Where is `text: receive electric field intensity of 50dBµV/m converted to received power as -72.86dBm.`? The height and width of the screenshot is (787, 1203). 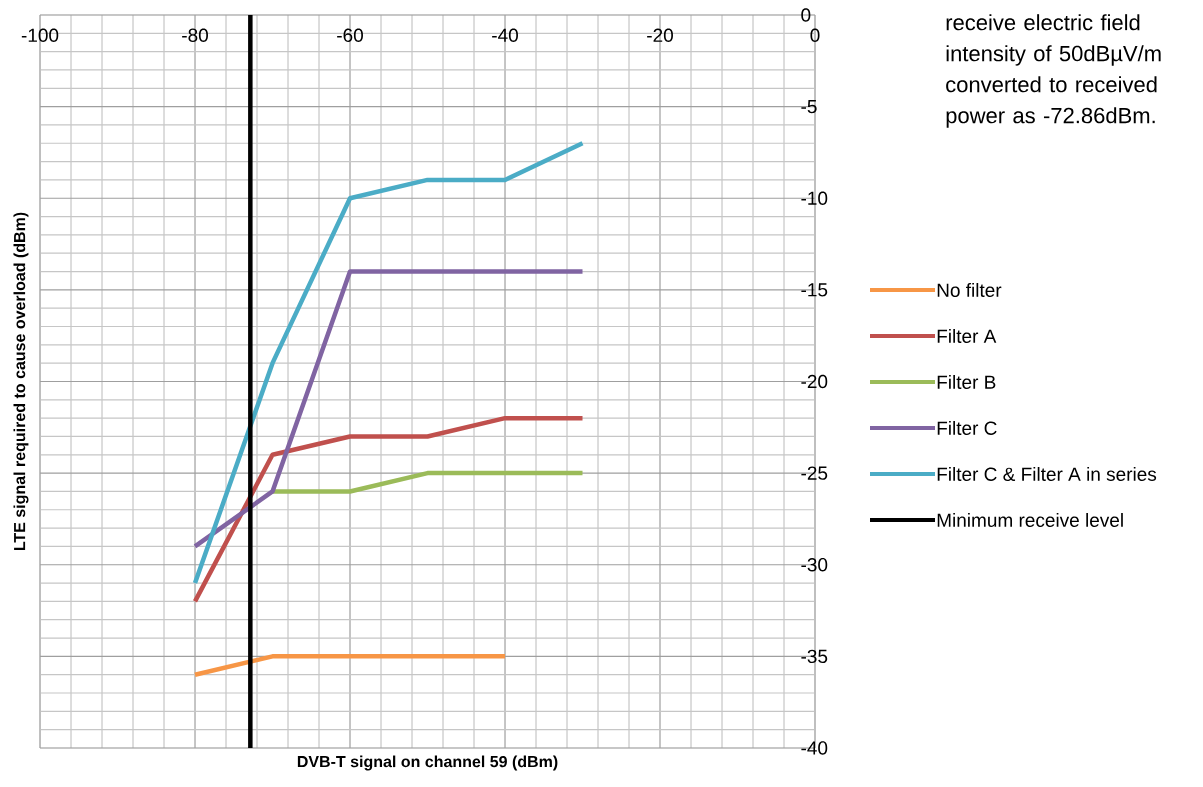
text: receive electric field intensity of 50dBµV/m converted to received power as -72.86dBm. is located at coordinates (1053, 71).